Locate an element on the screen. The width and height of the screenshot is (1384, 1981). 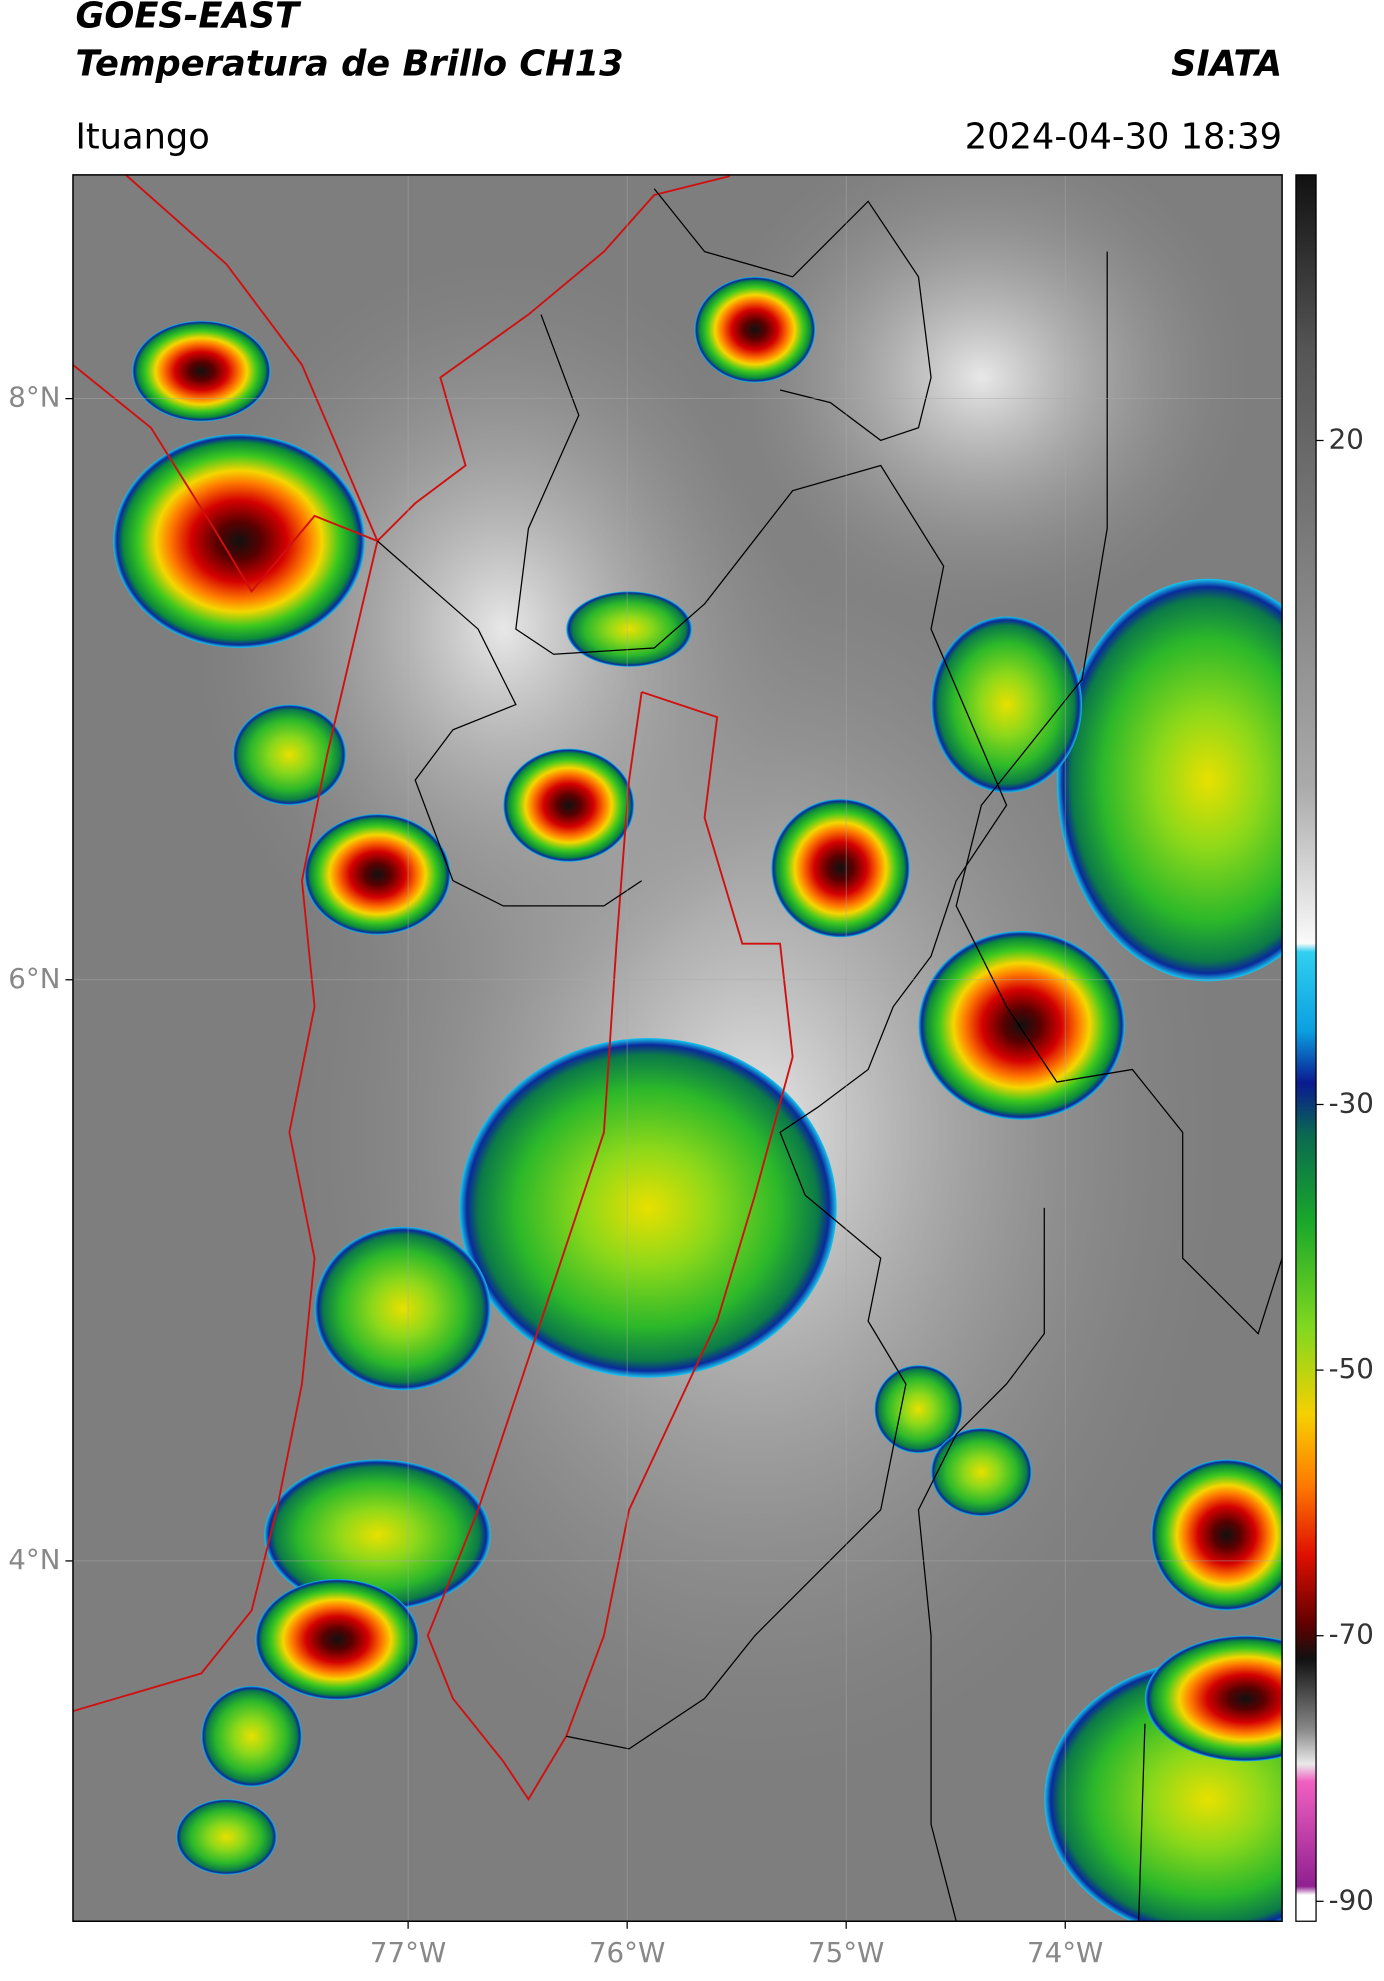
y-tick-label: 6°N is located at coordinates (34, 978).